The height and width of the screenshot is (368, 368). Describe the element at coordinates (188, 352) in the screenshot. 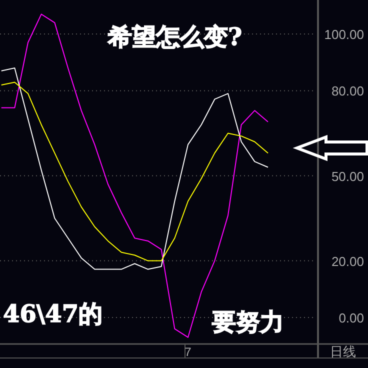

I see `x-tick-label: 7` at that location.